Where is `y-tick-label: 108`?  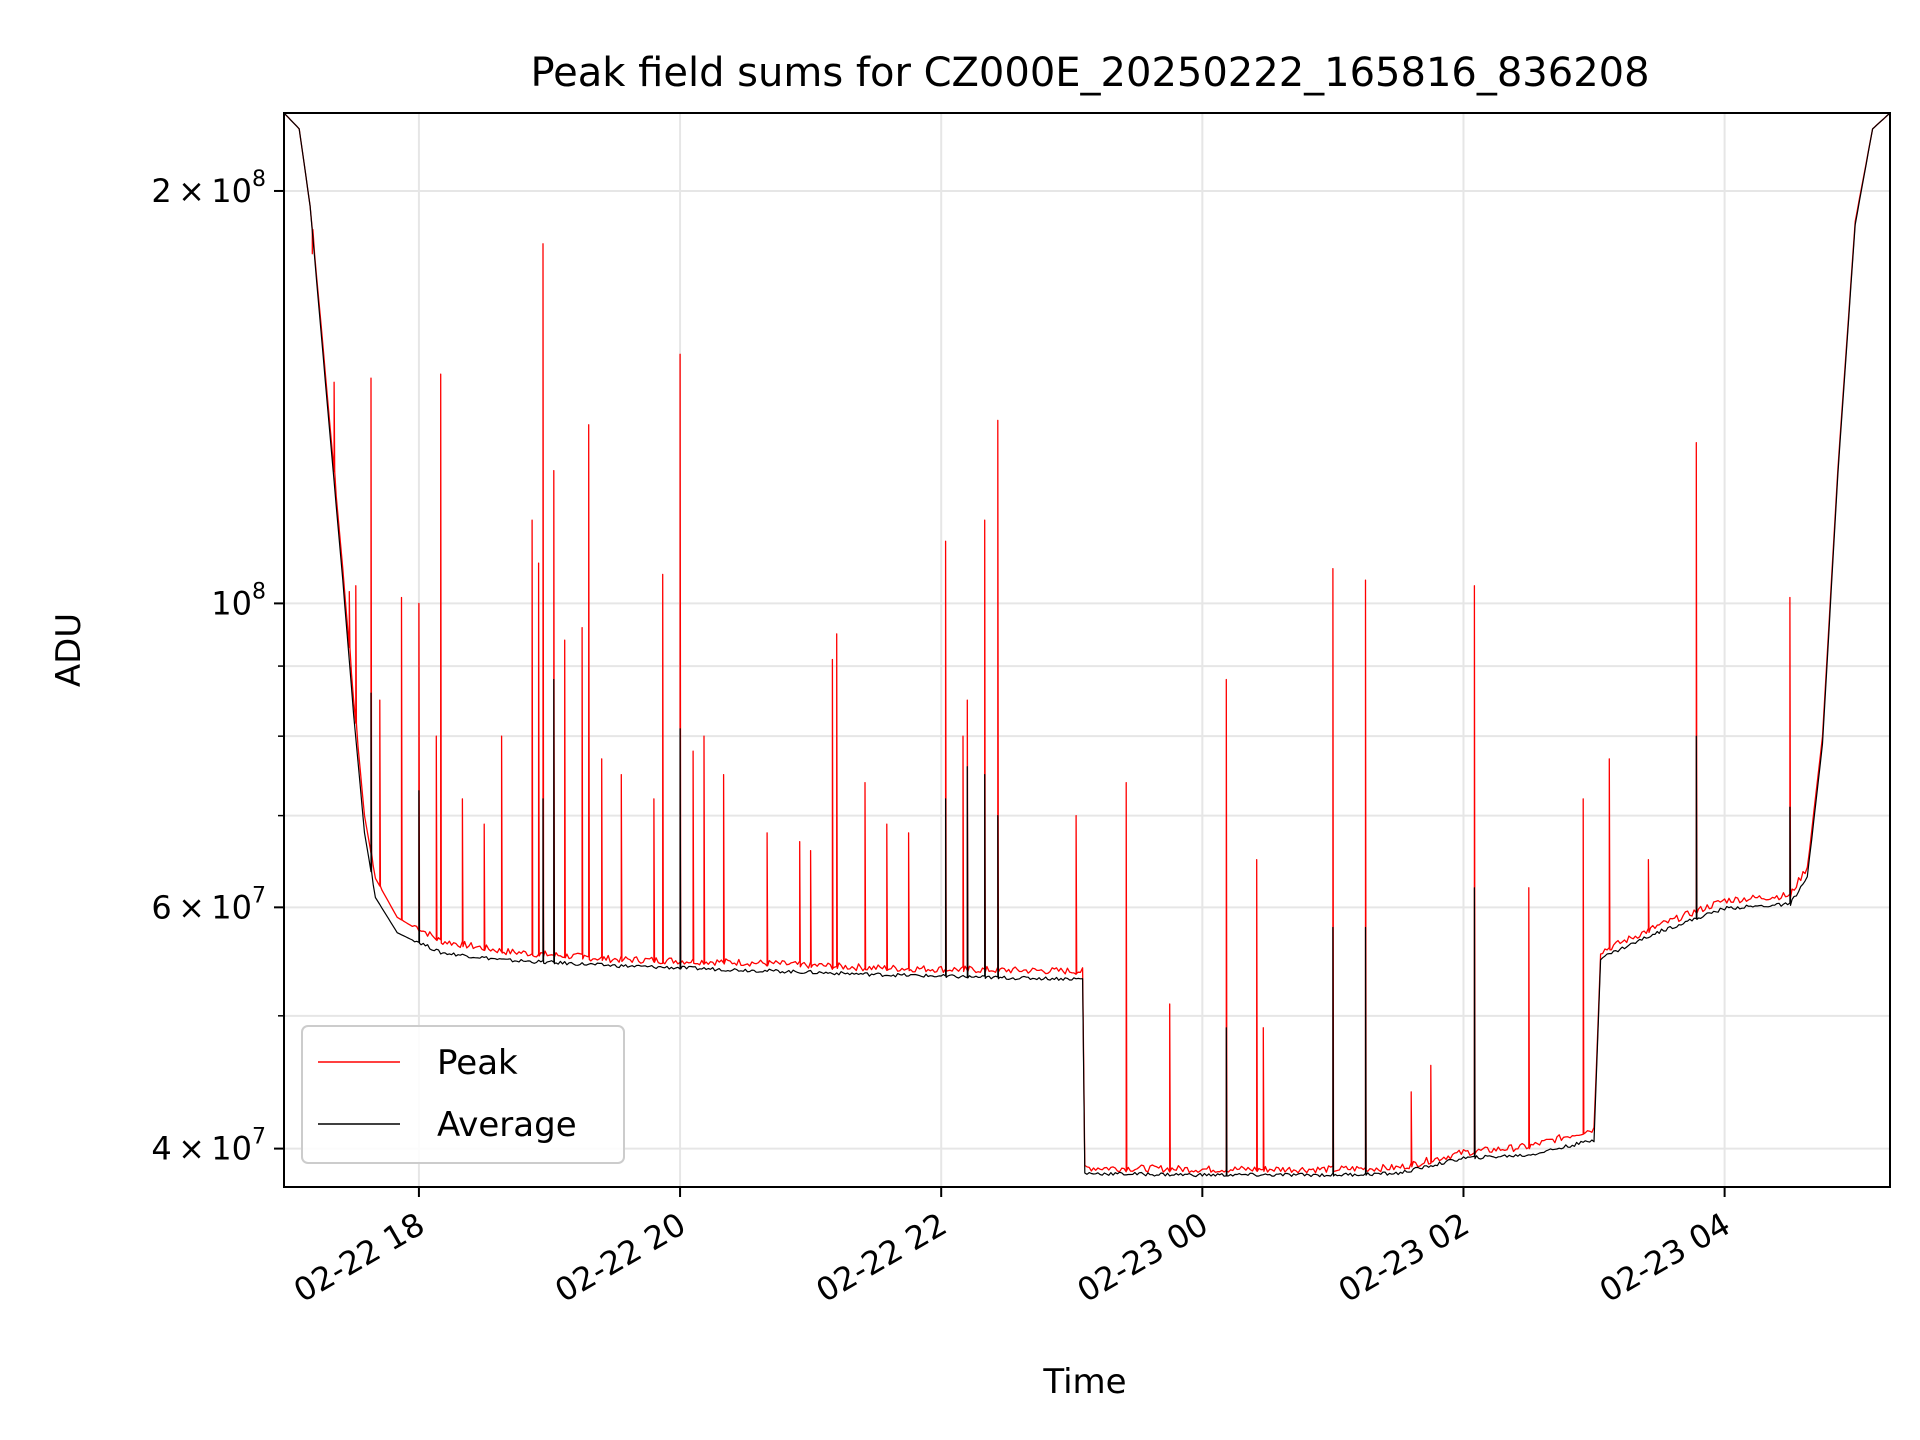
y-tick-label: 108 is located at coordinates (238, 600).